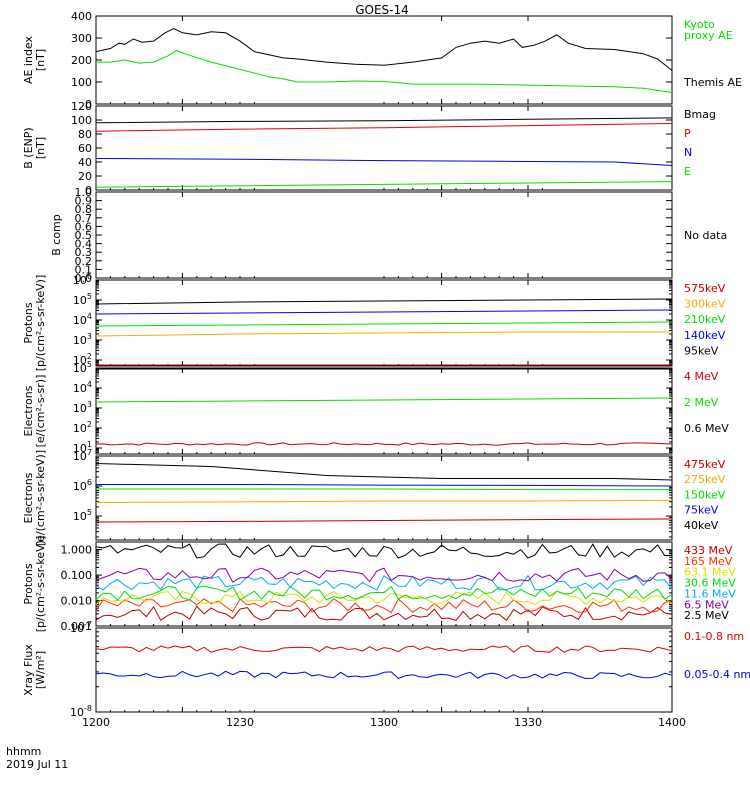  Describe the element at coordinates (384, 472) in the screenshot. I see `series-line-40kev` at that location.